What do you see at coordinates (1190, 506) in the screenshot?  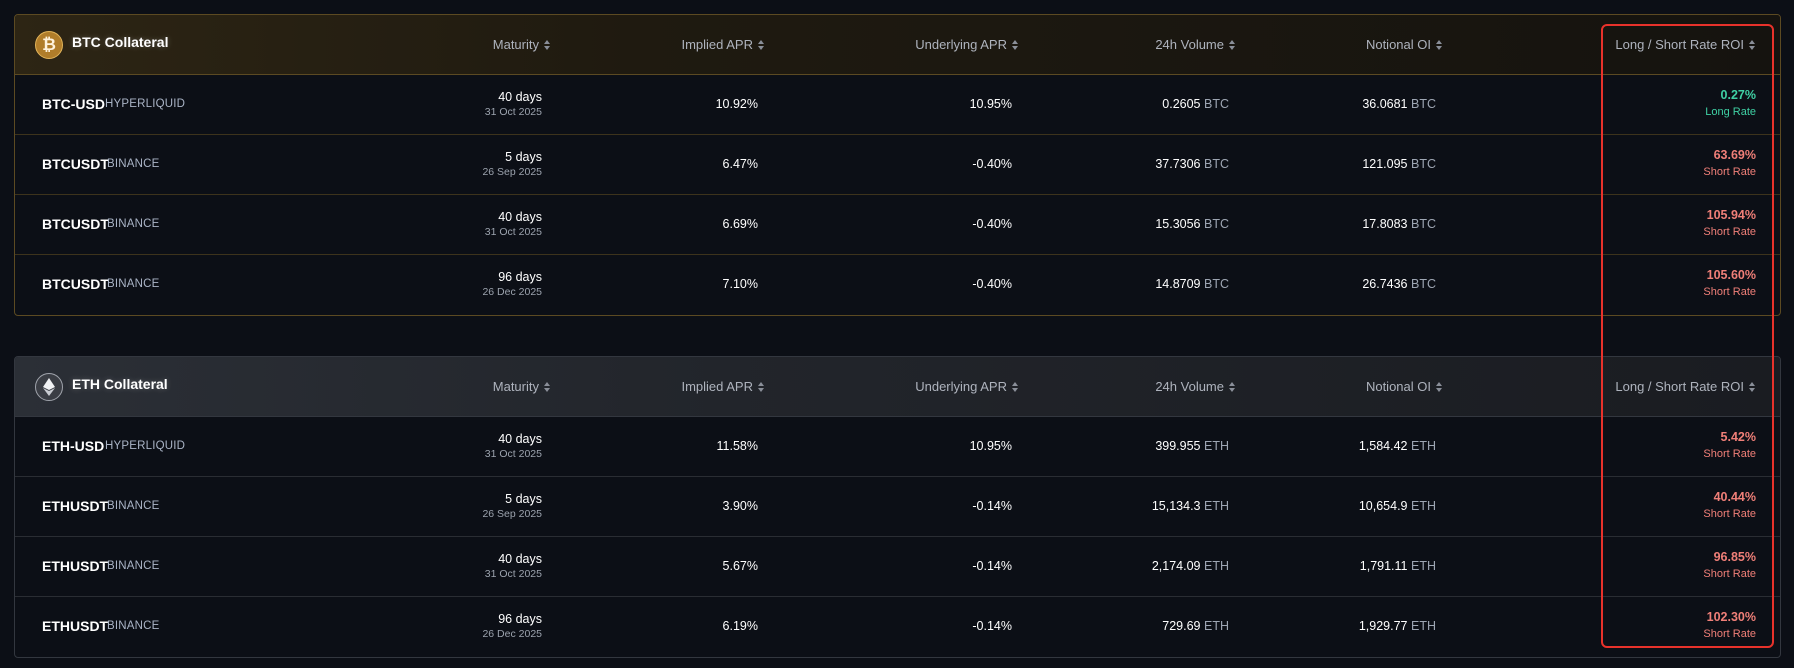 I see `volume-value: 15,134.3 ETH` at bounding box center [1190, 506].